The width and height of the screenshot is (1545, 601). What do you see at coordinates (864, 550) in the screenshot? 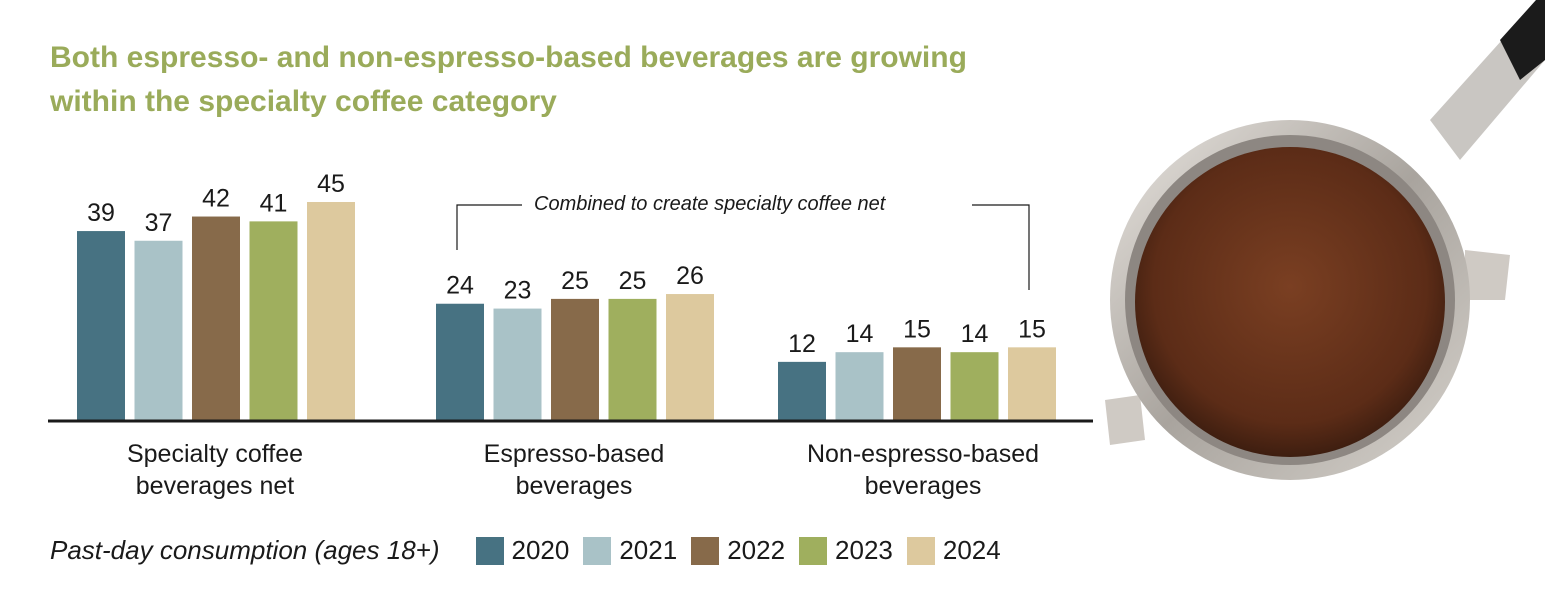
I see `legend-label: 2023` at bounding box center [864, 550].